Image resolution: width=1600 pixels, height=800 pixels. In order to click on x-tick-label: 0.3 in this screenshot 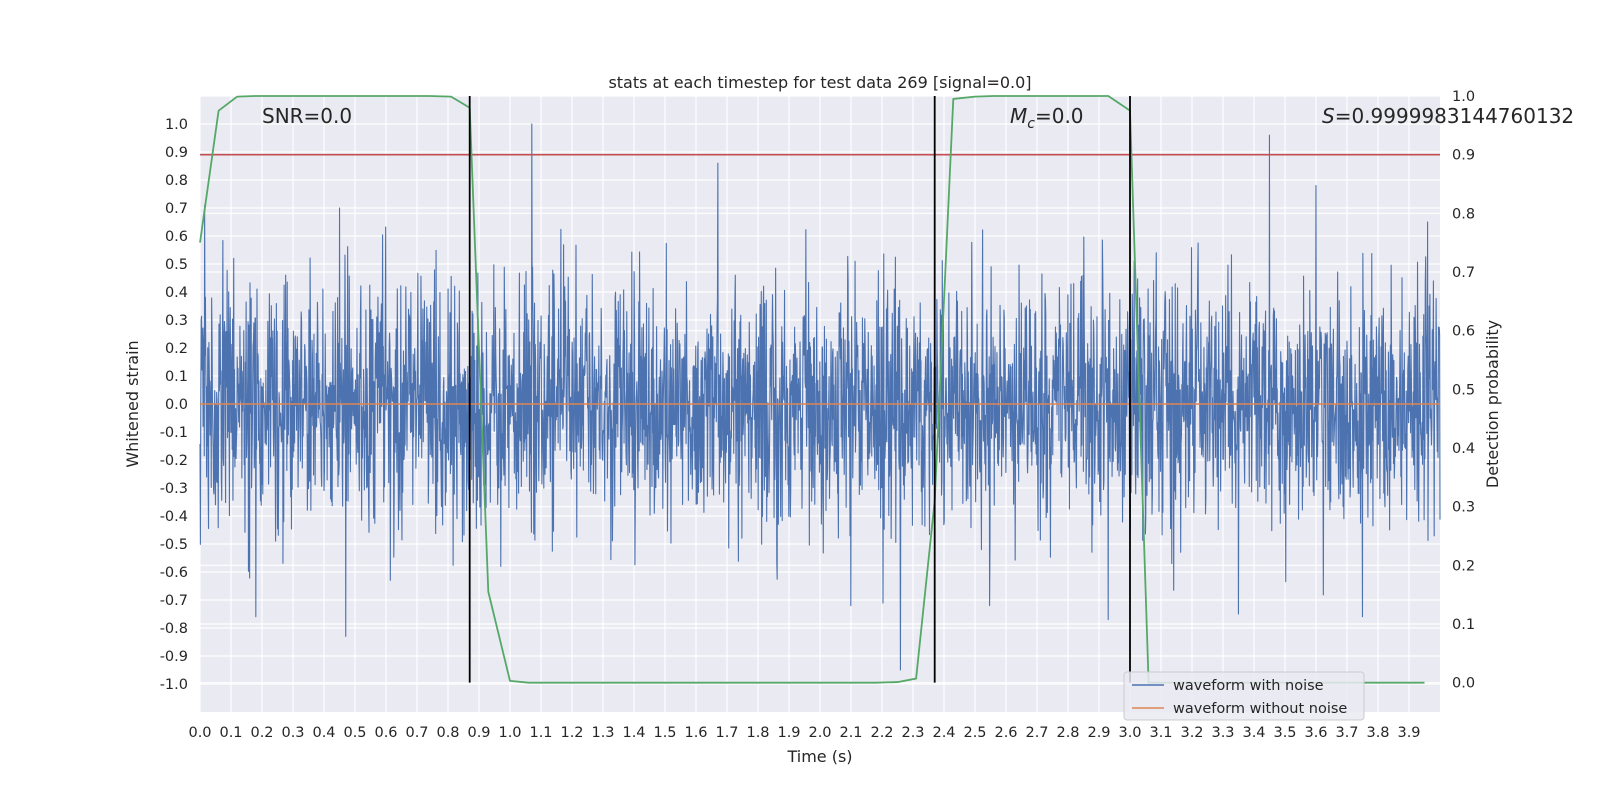, I will do `click(292, 733)`.